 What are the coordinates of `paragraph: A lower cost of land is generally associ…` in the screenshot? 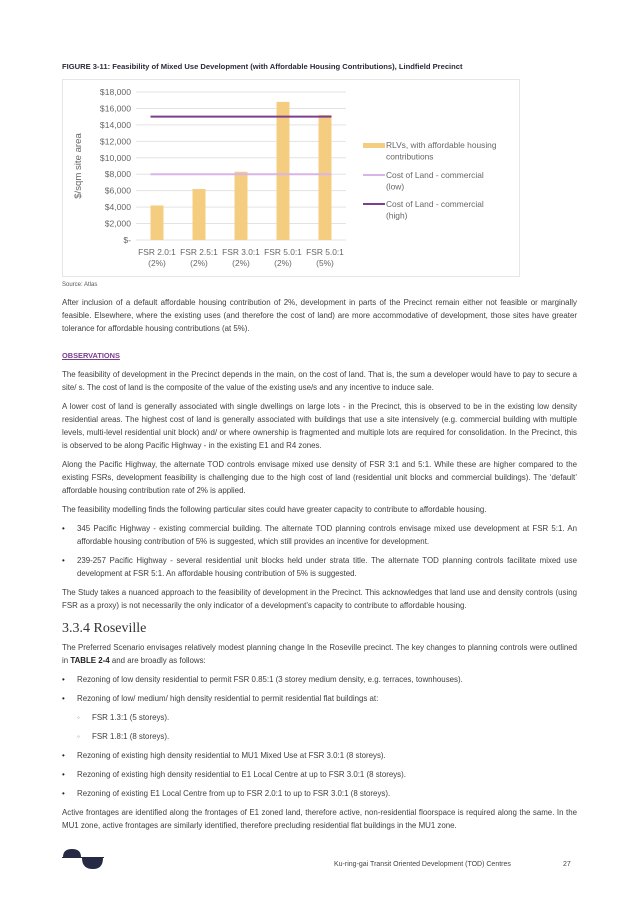 It's located at (319, 426).